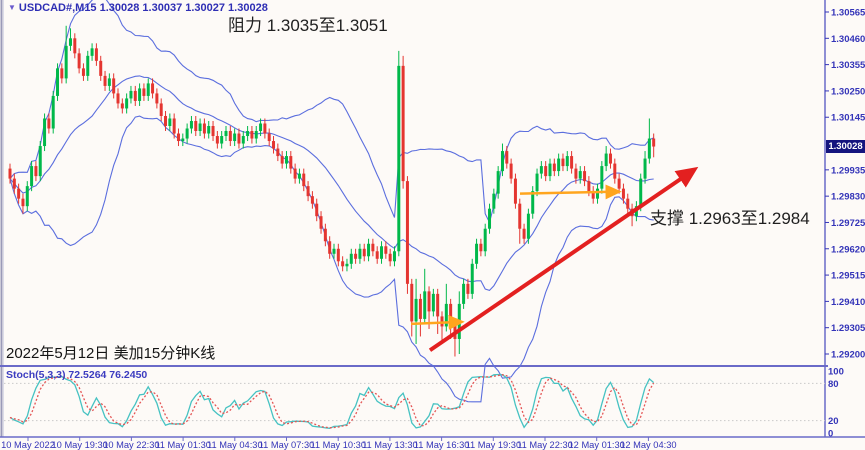  I want to click on svg-text: 12 May 01:30, so click(597, 445).